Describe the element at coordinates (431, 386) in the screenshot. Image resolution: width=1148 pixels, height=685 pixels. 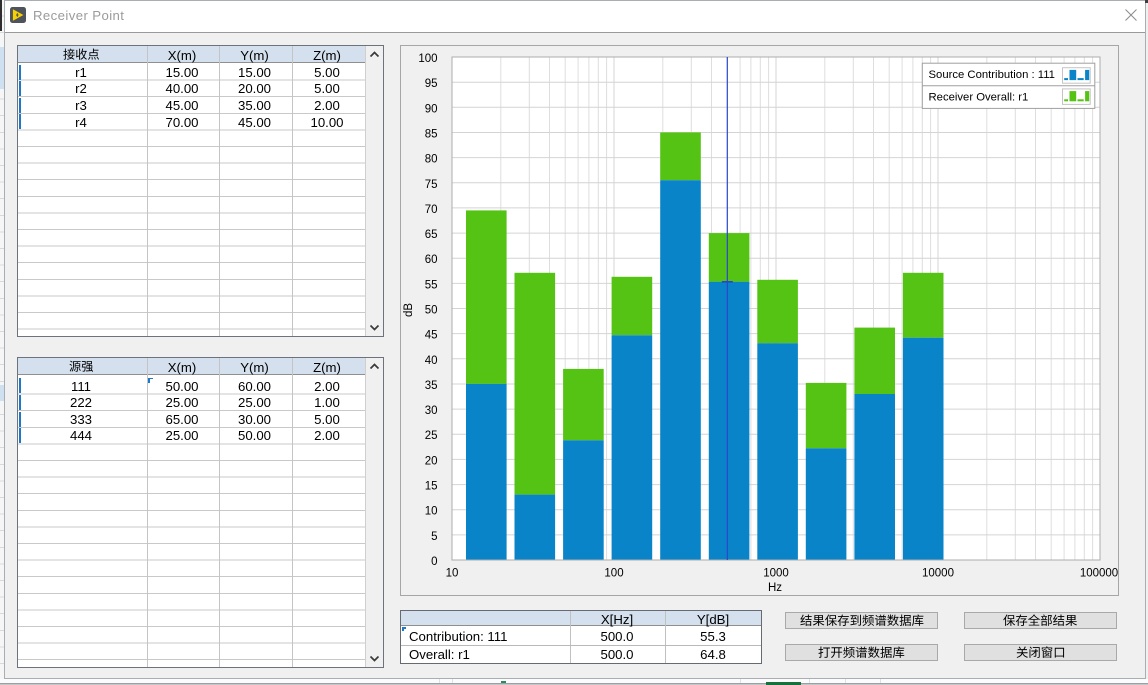
I see `svg-text: 35` at that location.